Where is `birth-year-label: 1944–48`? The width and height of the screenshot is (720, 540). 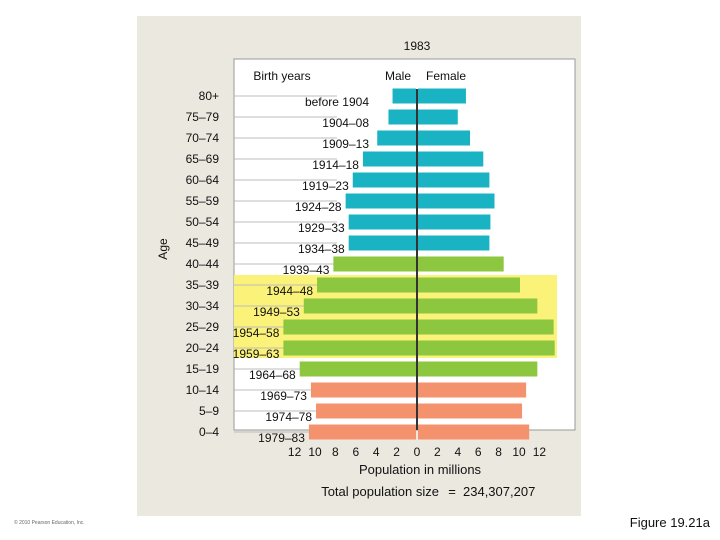
birth-year-label: 1944–48 is located at coordinates (289, 291).